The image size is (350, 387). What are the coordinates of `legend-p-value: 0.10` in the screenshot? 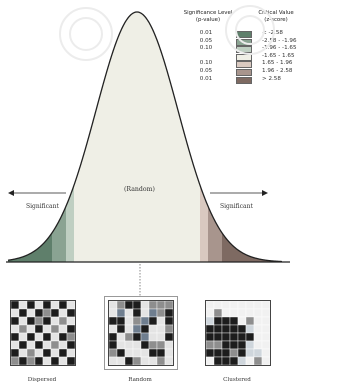 It's located at (206, 48).